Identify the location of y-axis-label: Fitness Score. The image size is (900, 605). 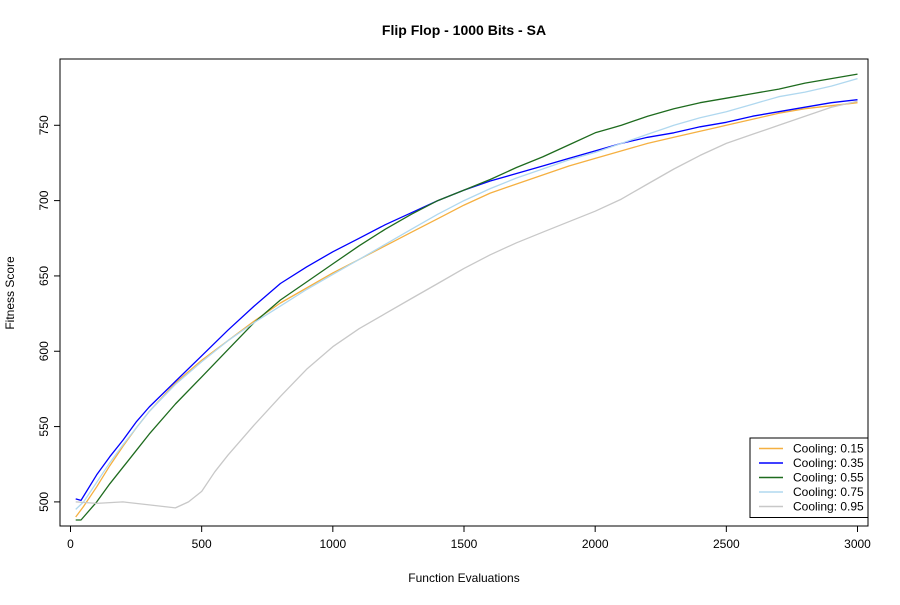
(10, 293).